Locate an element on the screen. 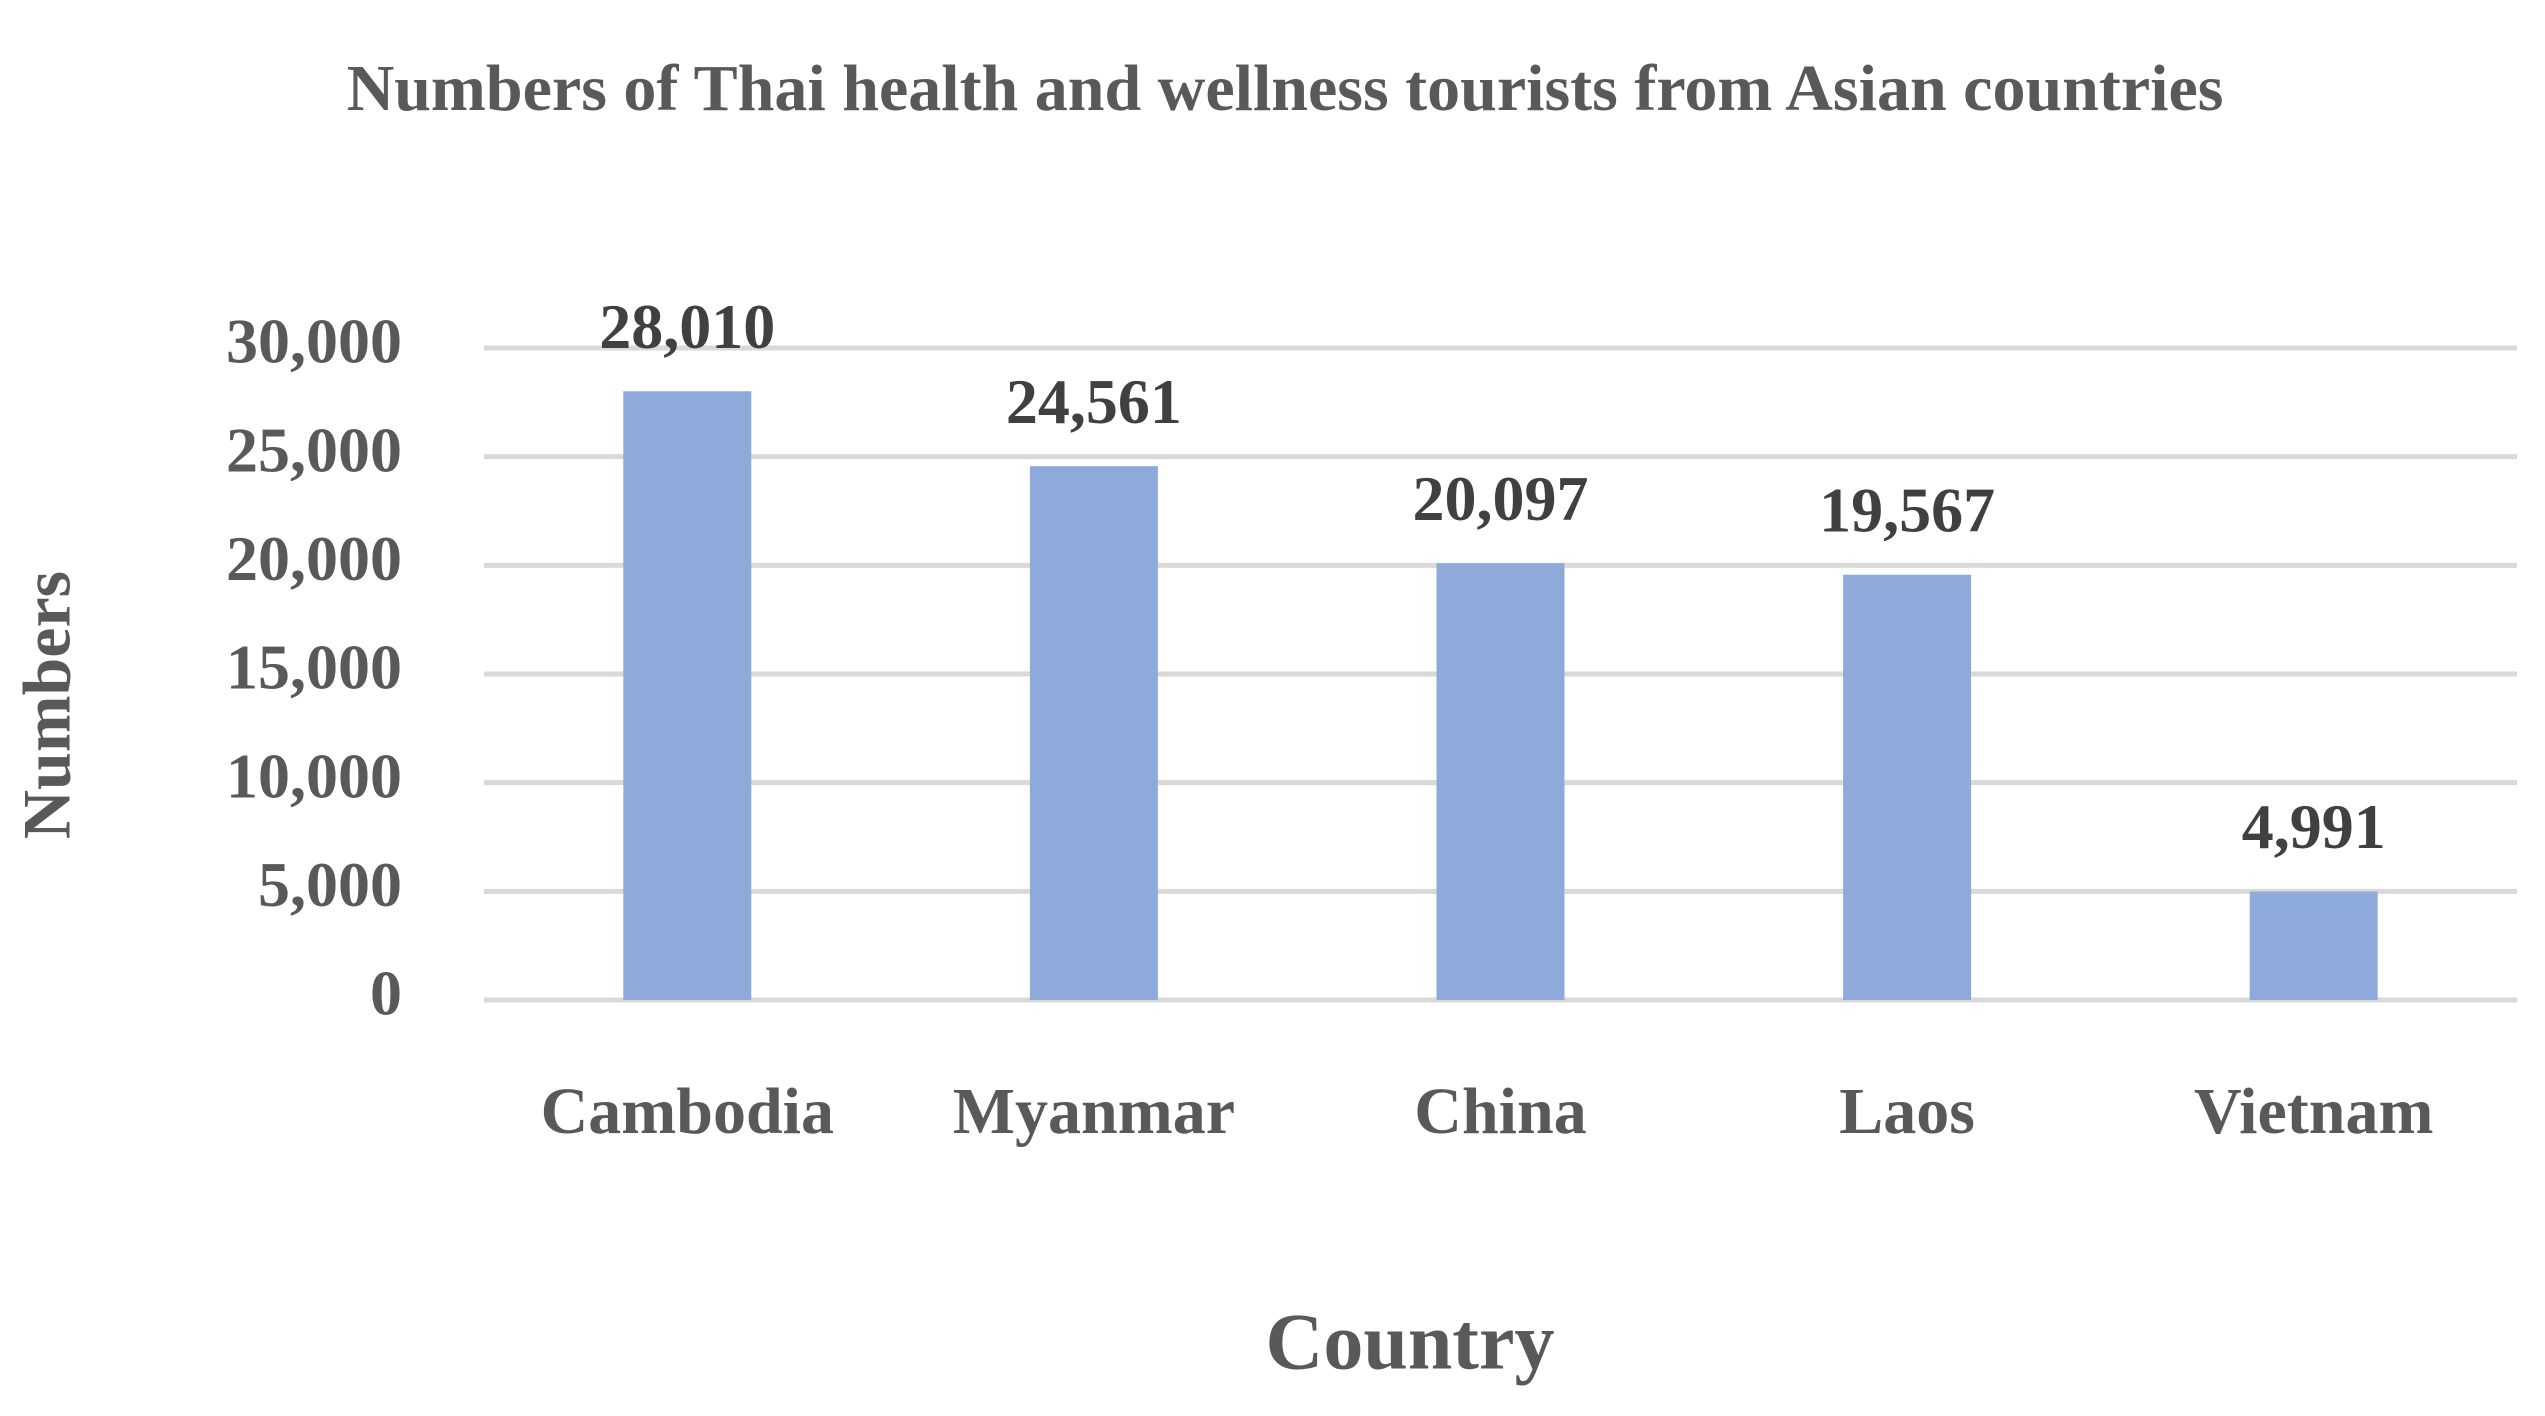 This screenshot has height=1416, width=2545. y-tick-label: 10,000 is located at coordinates (314, 775).